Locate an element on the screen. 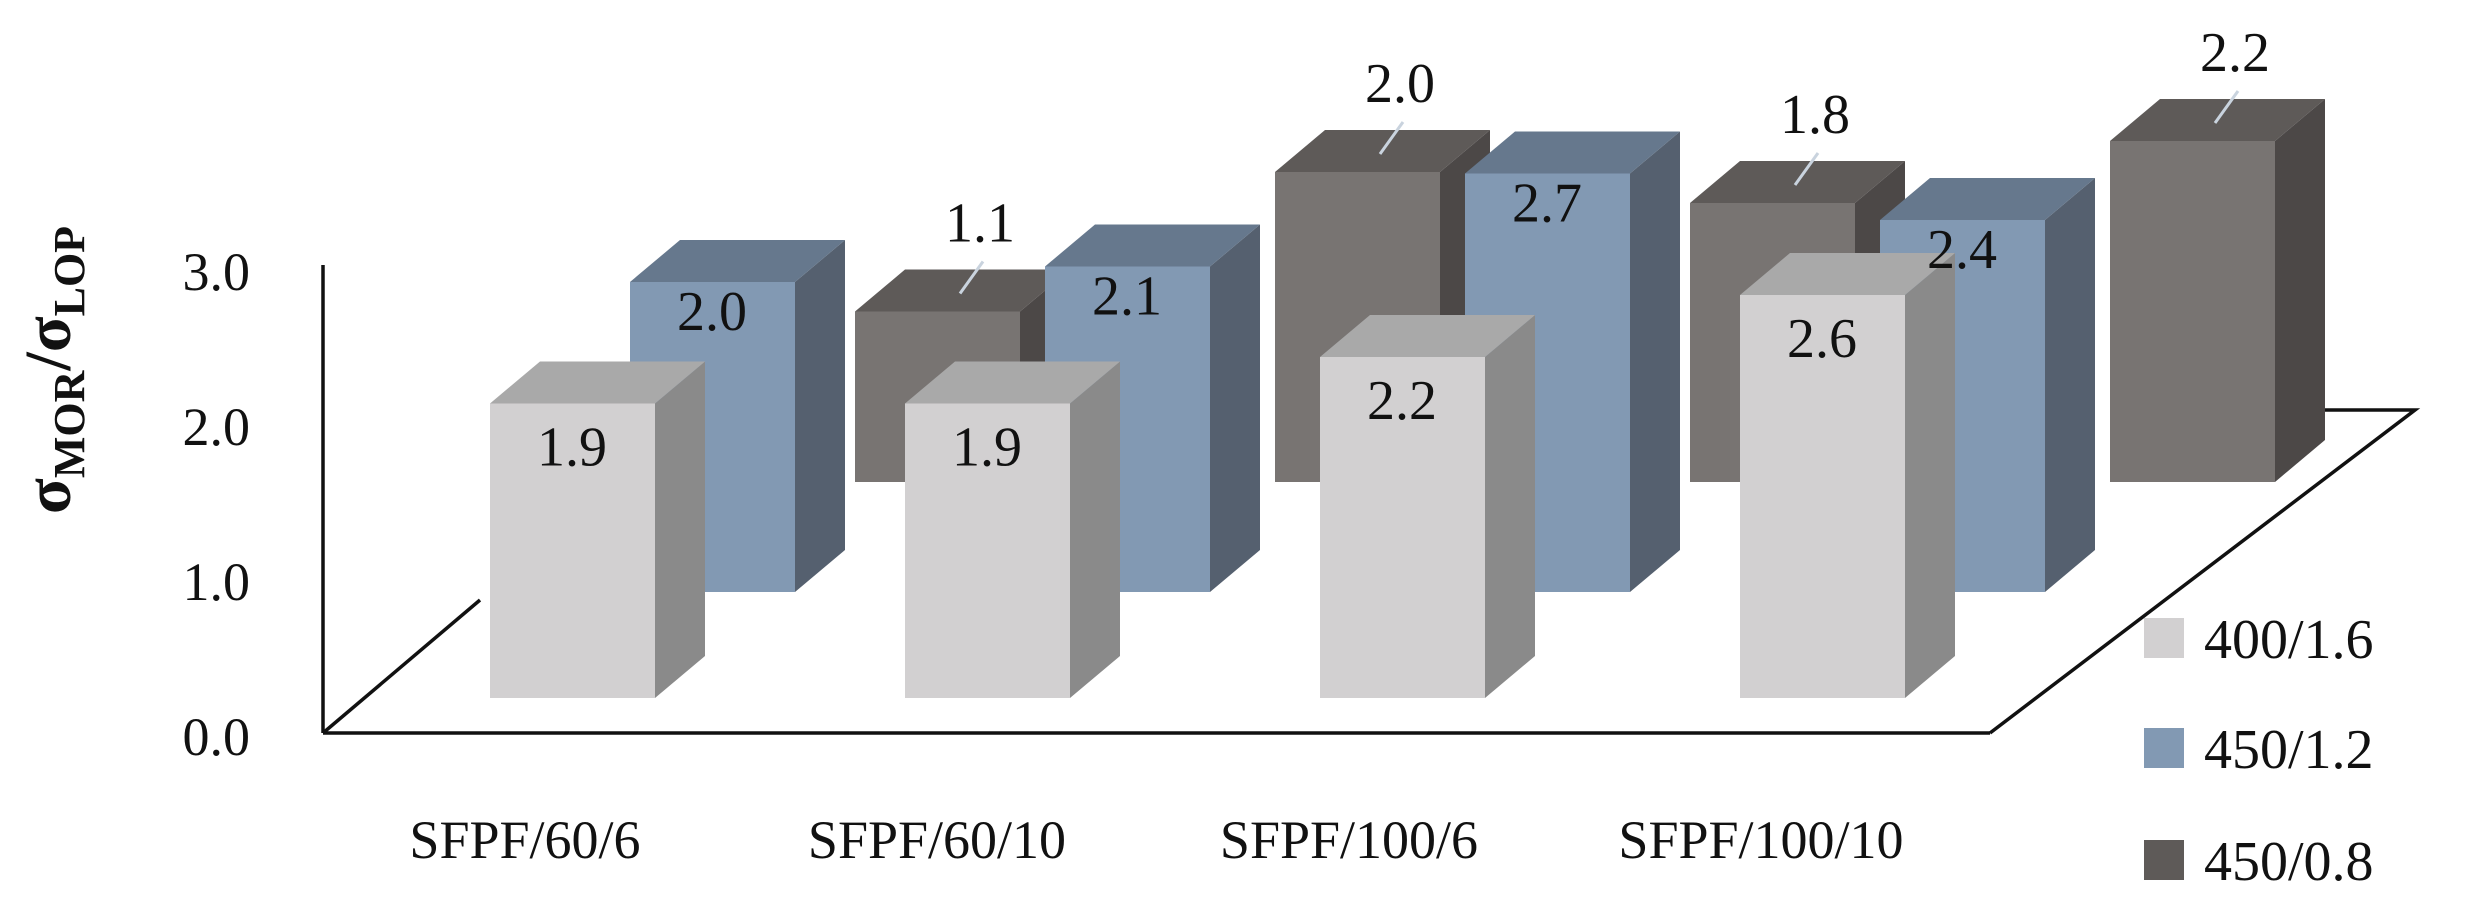 The width and height of the screenshot is (2481, 906). y-axis-label-sub-1: MOR is located at coordinates (69, 423).